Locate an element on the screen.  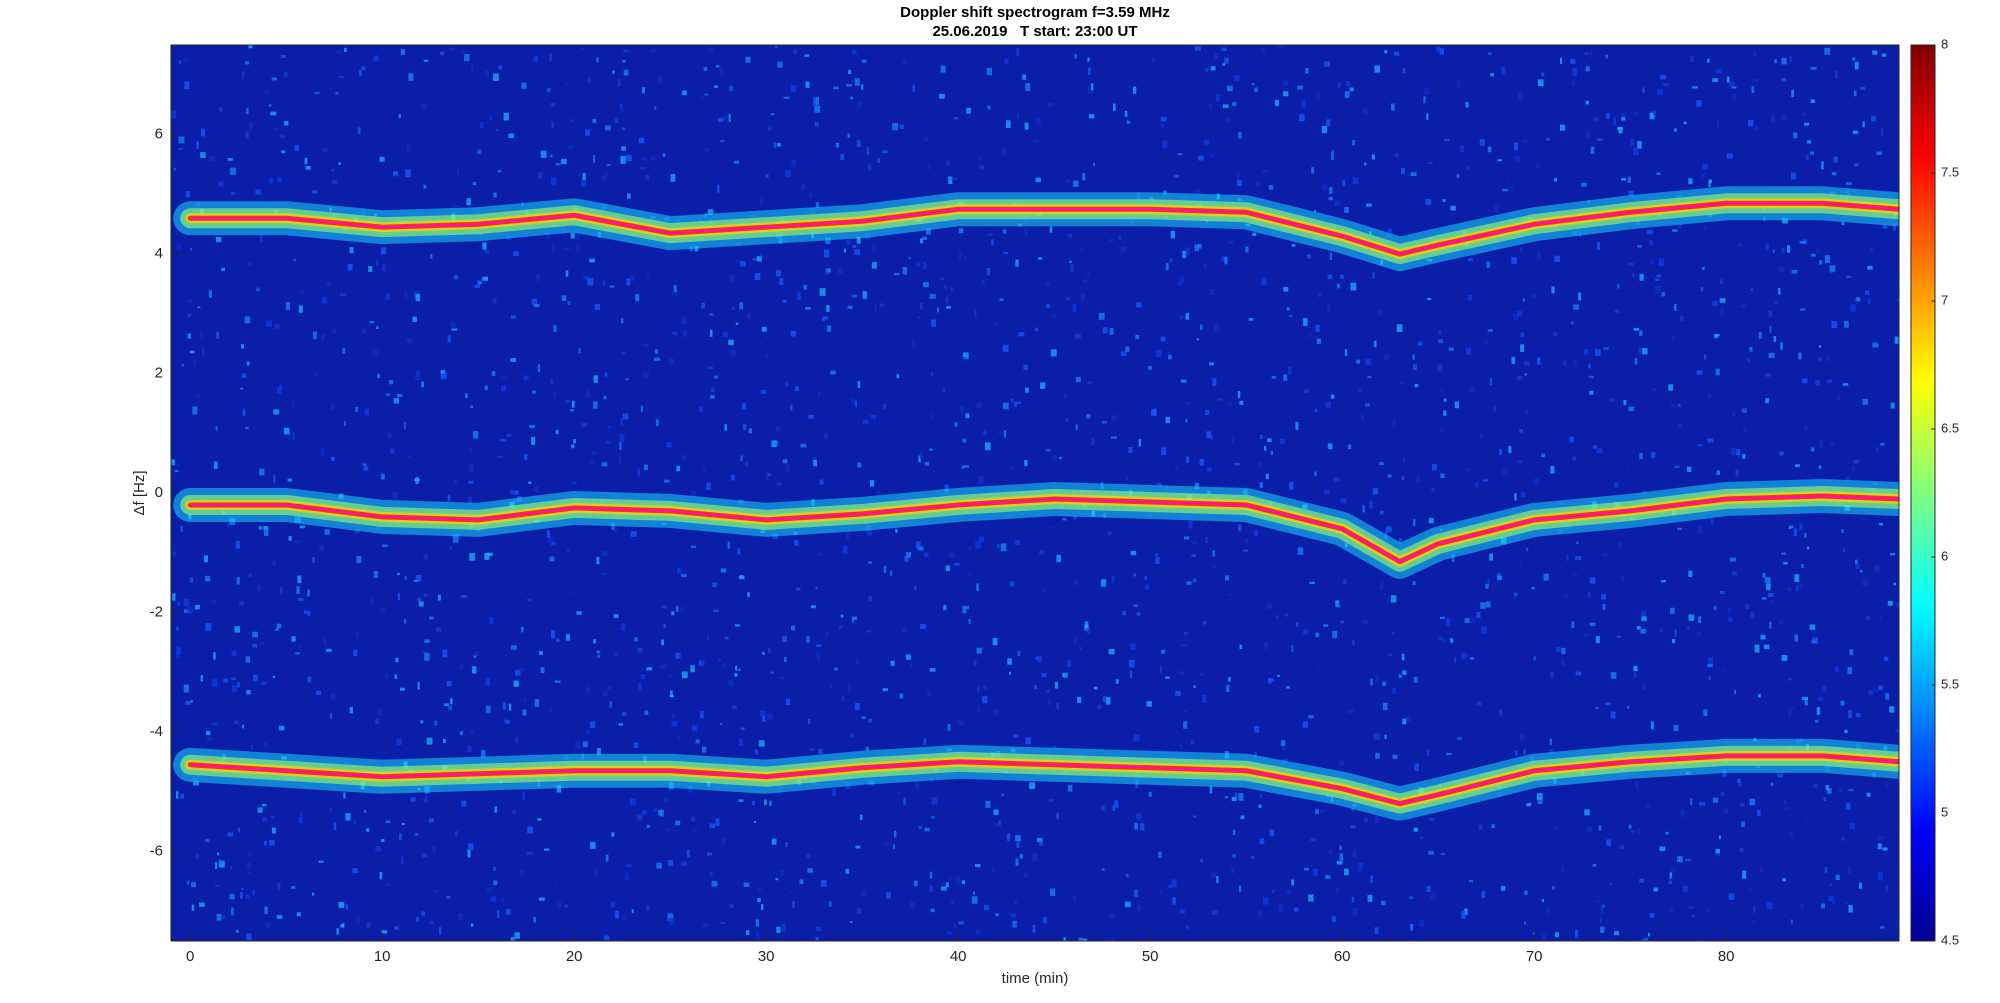
x-tick-label: 70 is located at coordinates (1534, 956).